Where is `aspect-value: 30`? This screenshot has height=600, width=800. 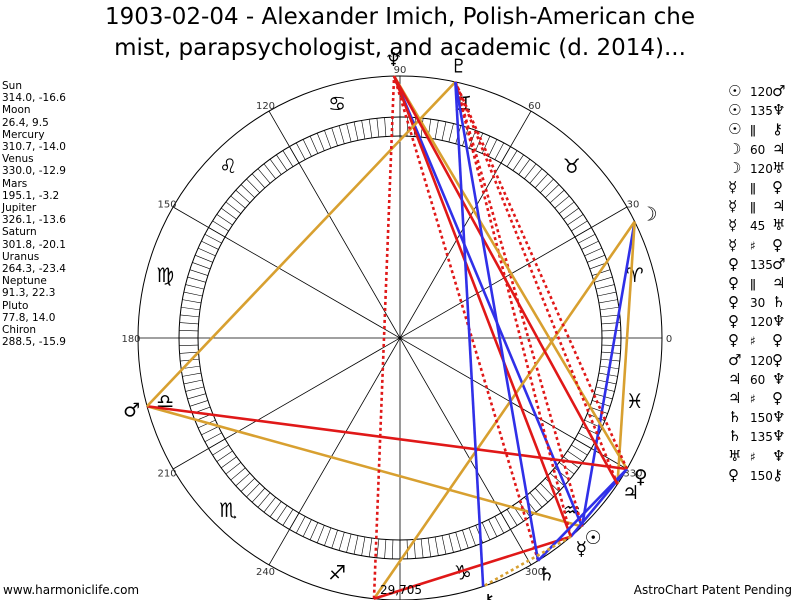
aspect-value: 30 is located at coordinates (758, 303).